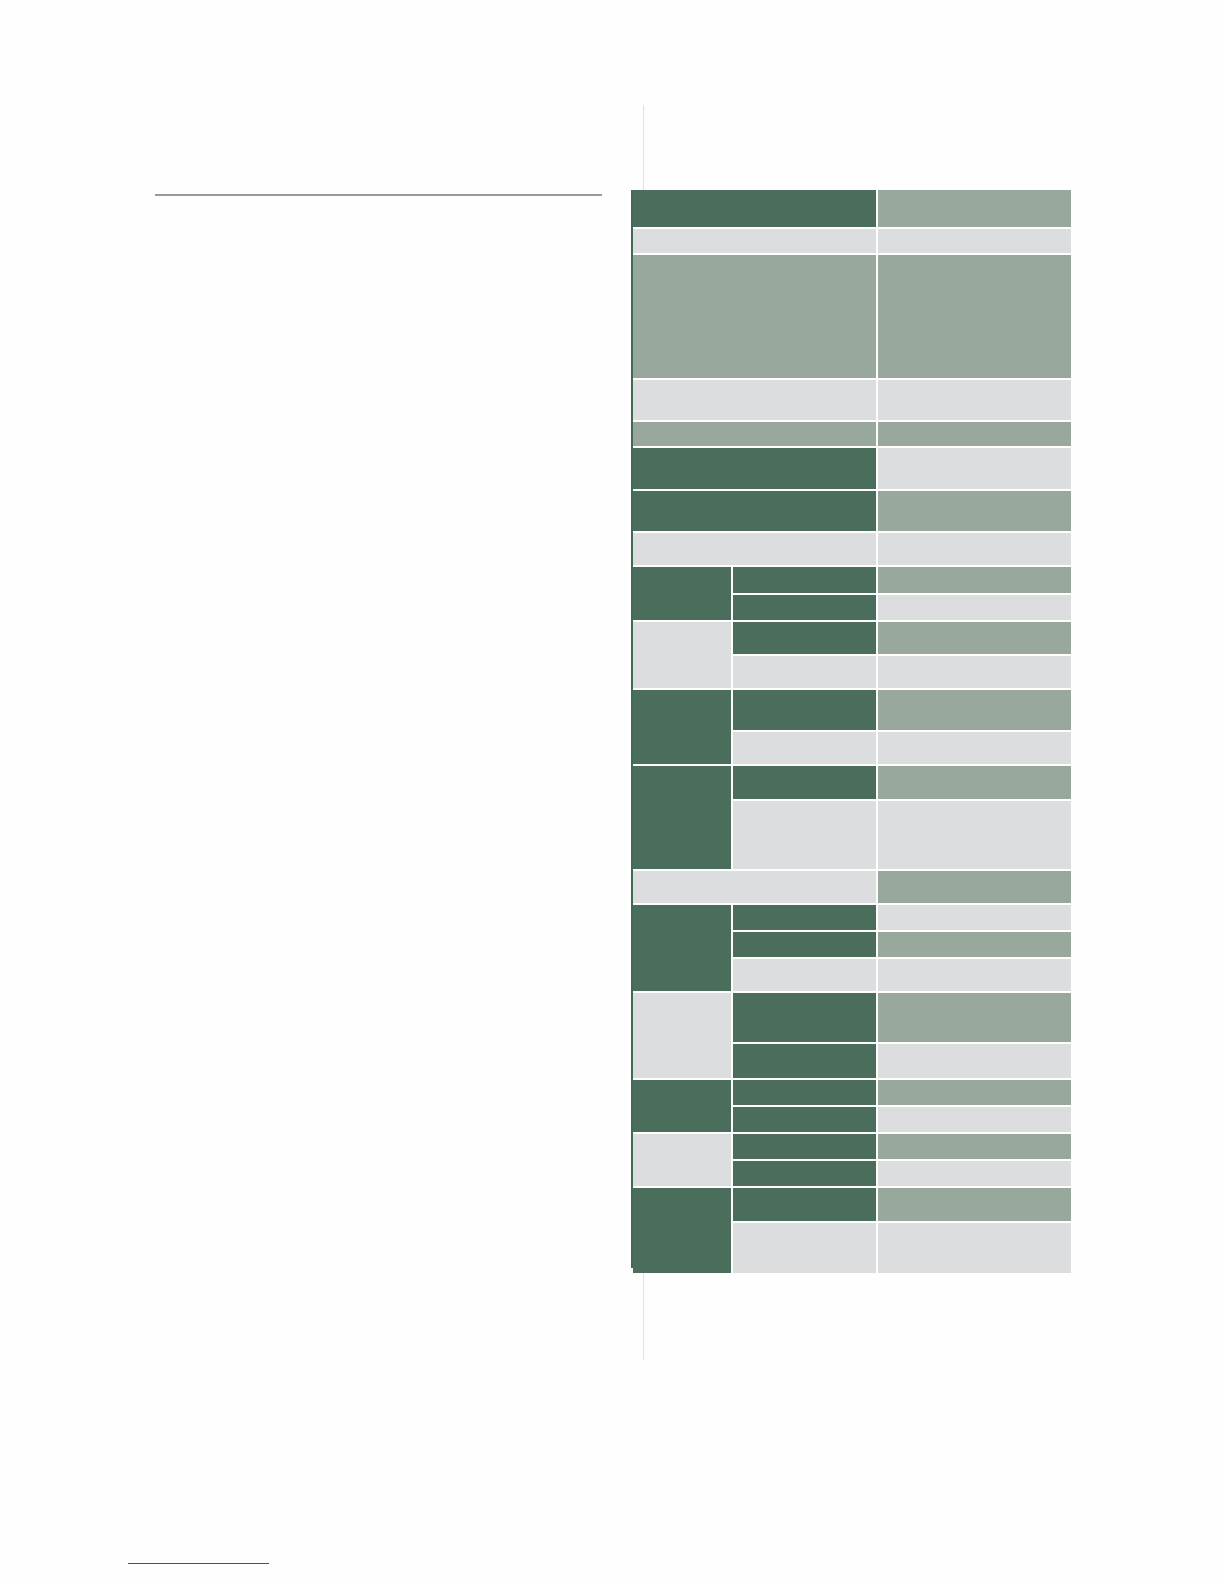 This screenshot has width=1225, height=1585. Describe the element at coordinates (198, 1563) in the screenshot. I see `footer-link-underline` at that location.